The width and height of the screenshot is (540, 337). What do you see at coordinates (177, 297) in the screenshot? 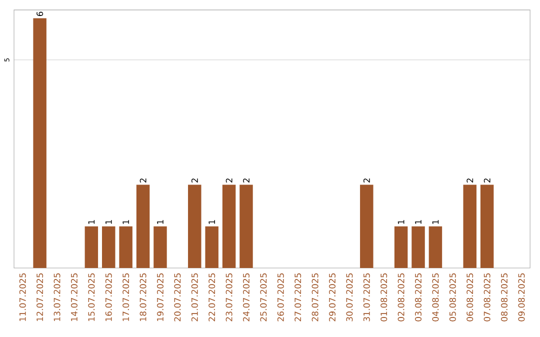
I see `x-tick-label: 20.07.2025` at bounding box center [177, 297].